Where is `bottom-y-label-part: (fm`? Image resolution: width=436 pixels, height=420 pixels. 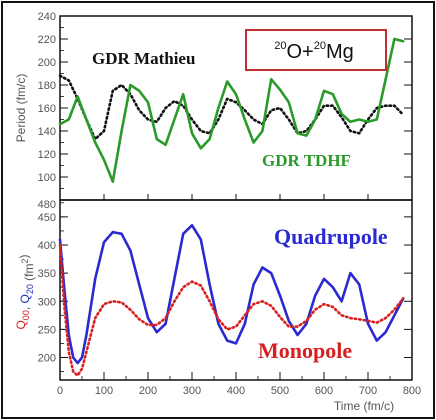
bottom-y-label-part: (fm is located at coordinates (29, 273).